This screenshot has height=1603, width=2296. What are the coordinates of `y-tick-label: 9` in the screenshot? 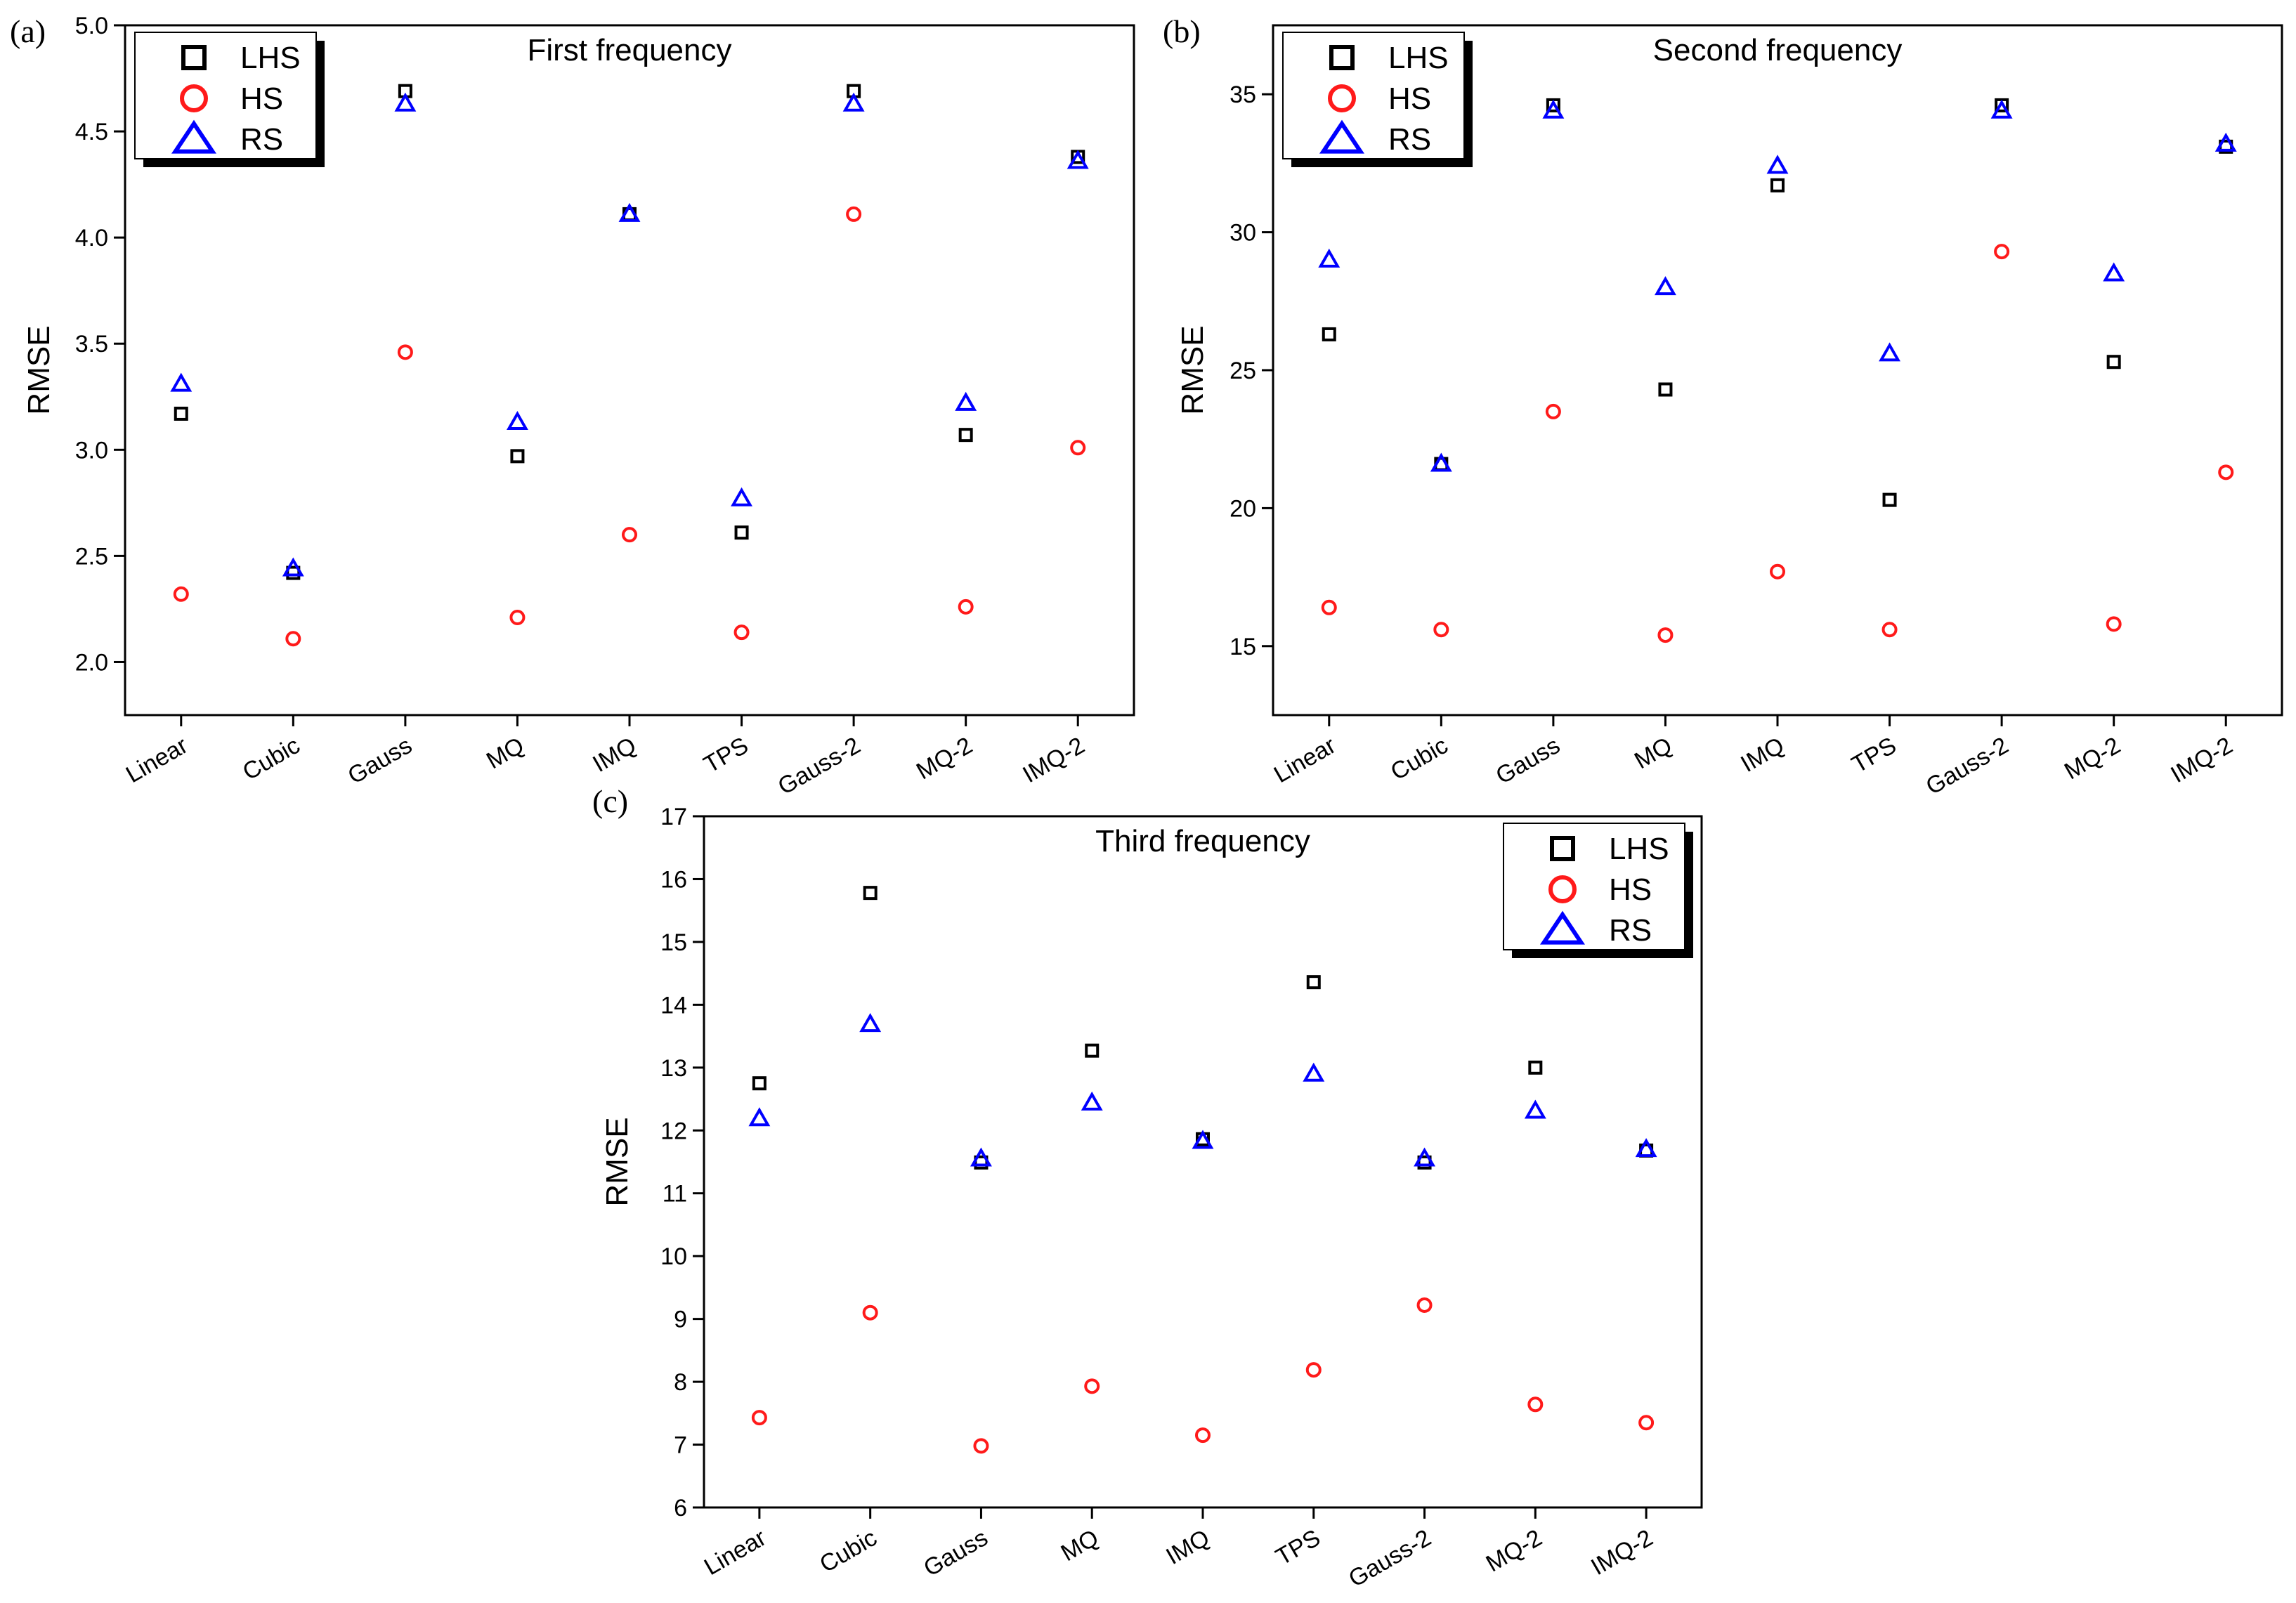 It's located at (680, 1320).